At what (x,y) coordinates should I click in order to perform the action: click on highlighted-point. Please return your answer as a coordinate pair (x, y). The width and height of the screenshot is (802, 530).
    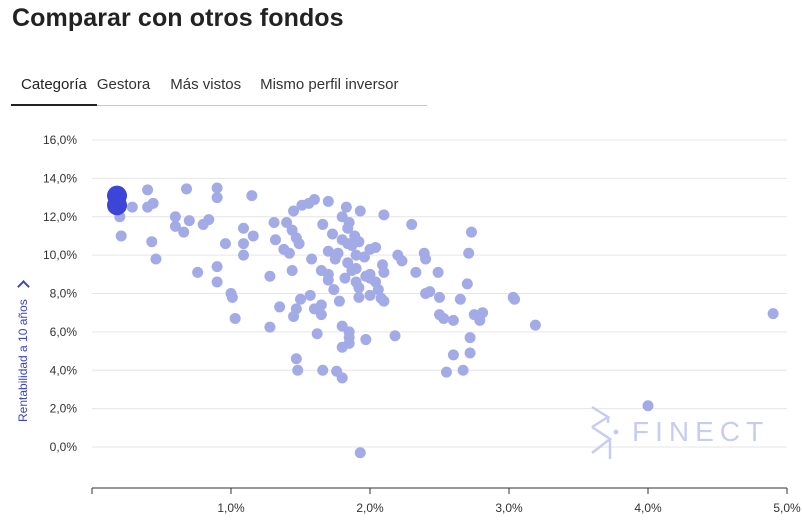
    Looking at the image, I should click on (117, 205).